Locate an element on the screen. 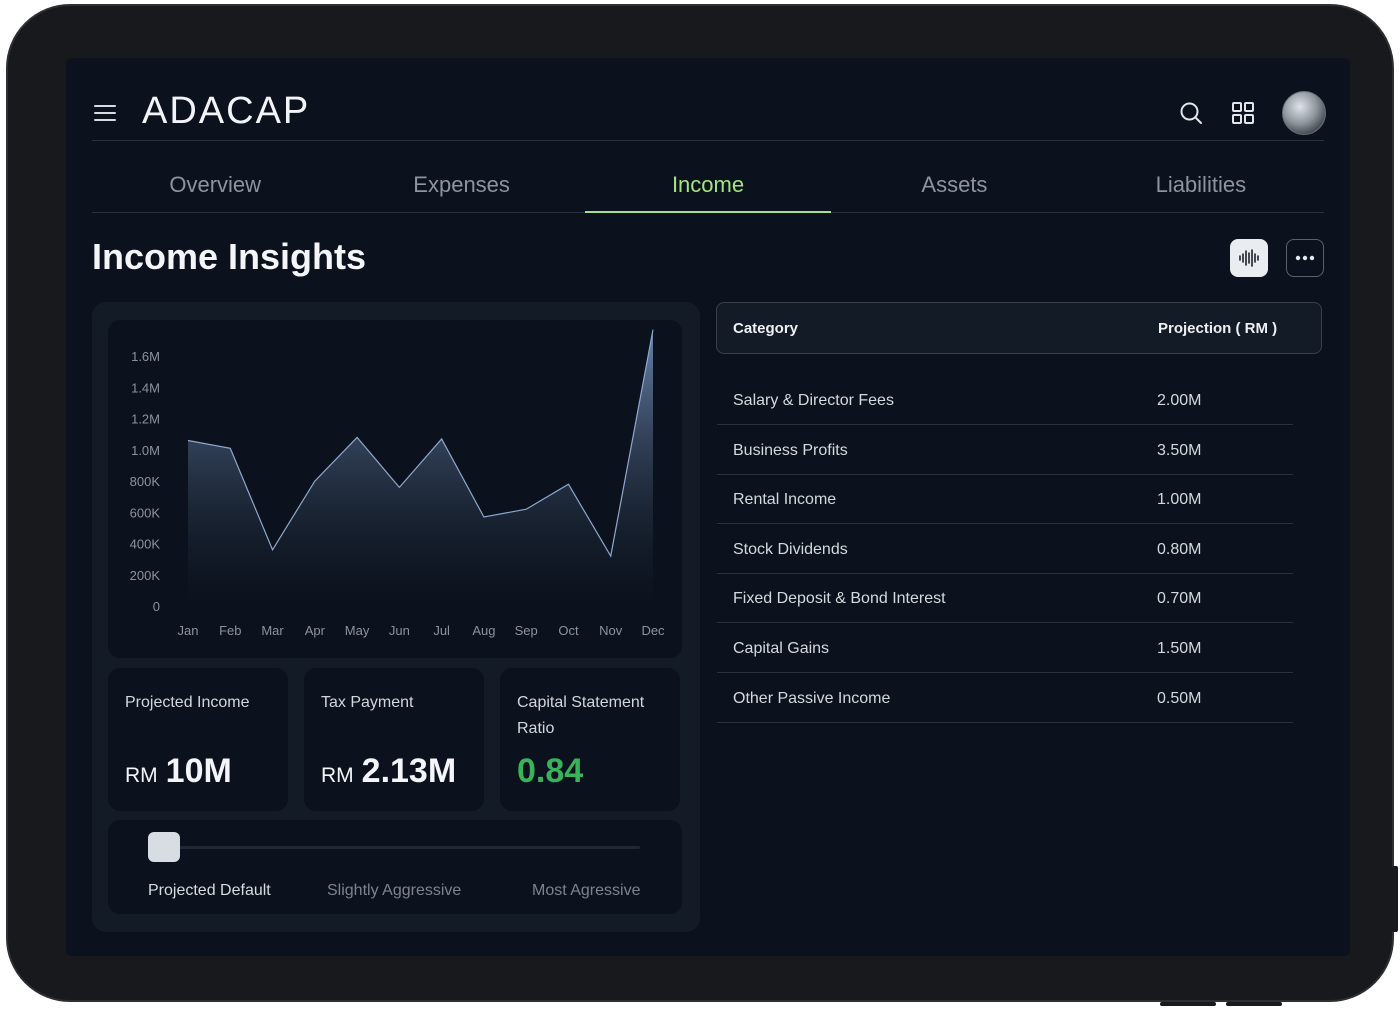 This screenshot has width=1400, height=1013. x-tick-label: May is located at coordinates (357, 630).